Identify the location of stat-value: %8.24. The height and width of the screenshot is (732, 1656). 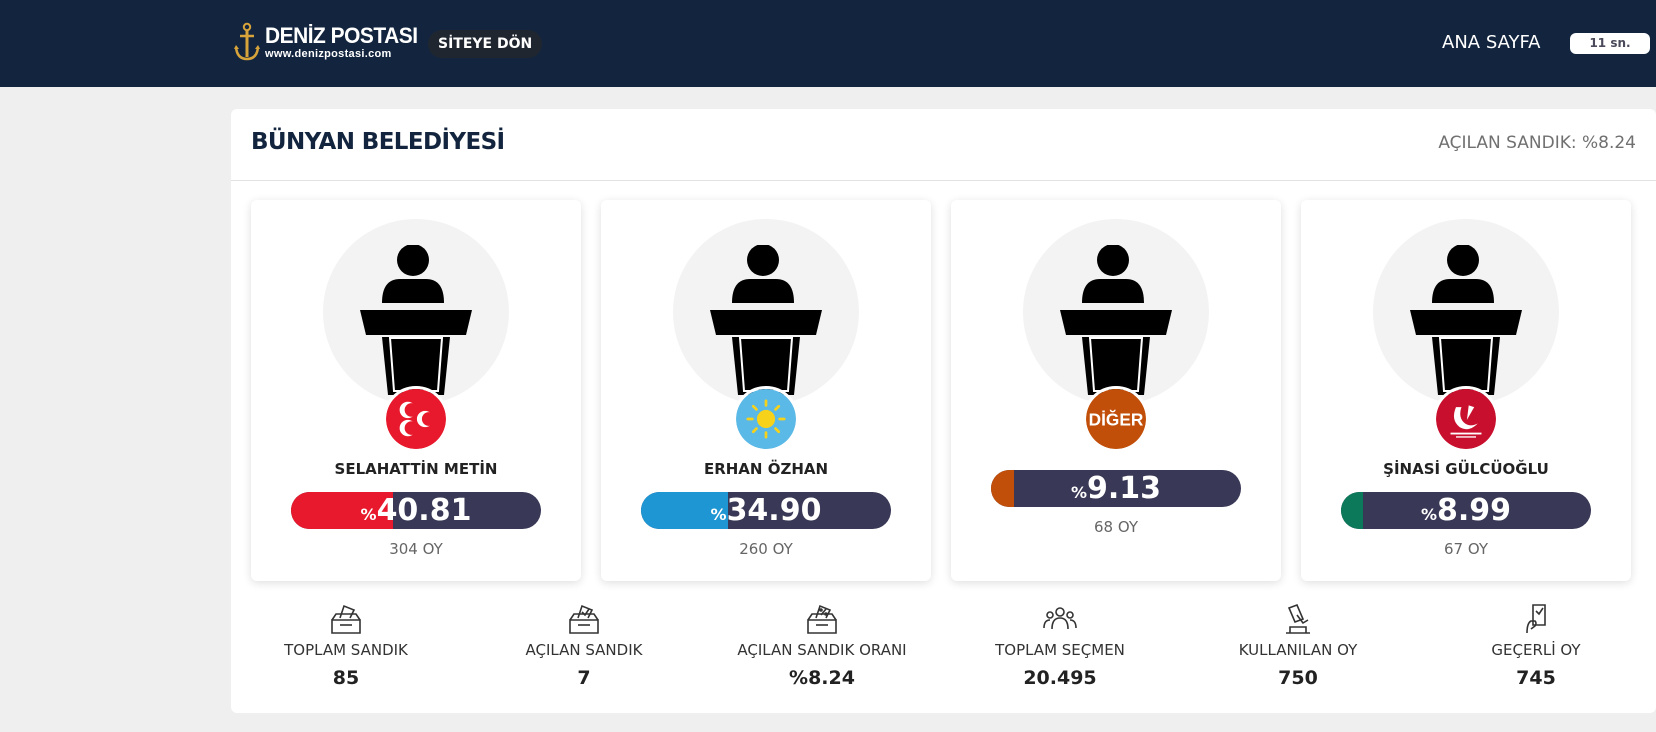
(822, 678).